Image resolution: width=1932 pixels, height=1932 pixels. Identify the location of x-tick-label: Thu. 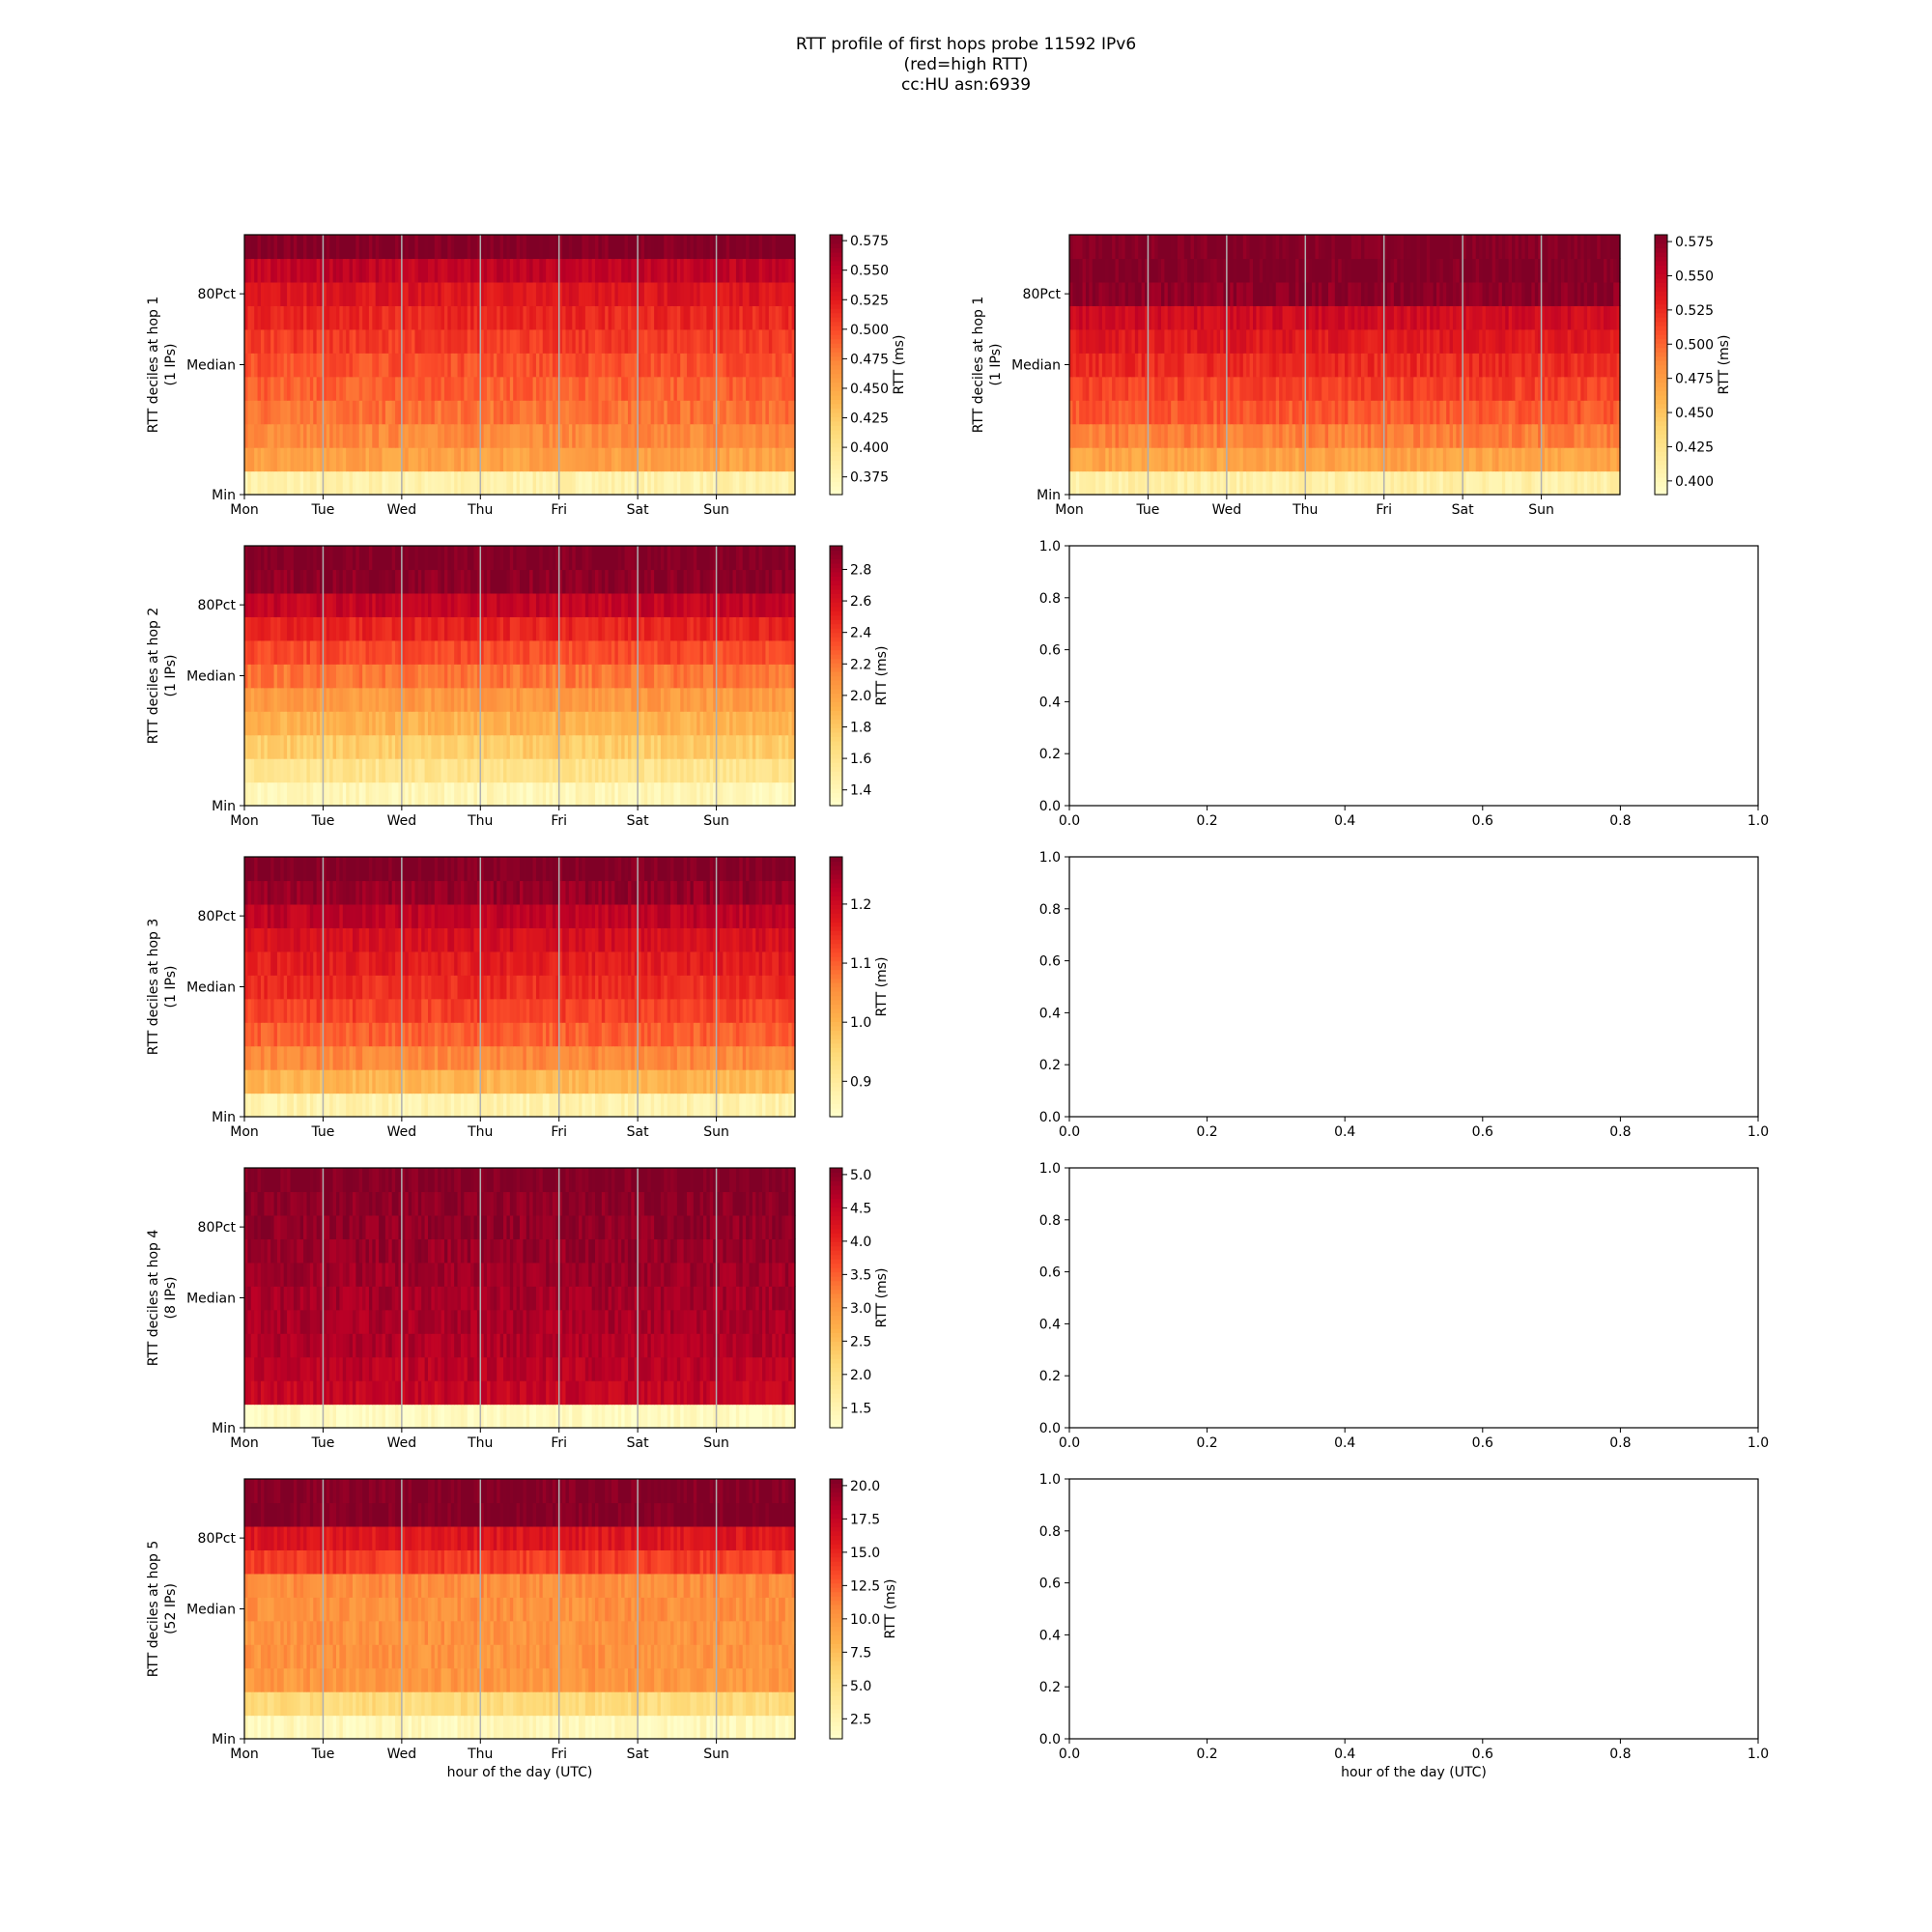
(480, 510).